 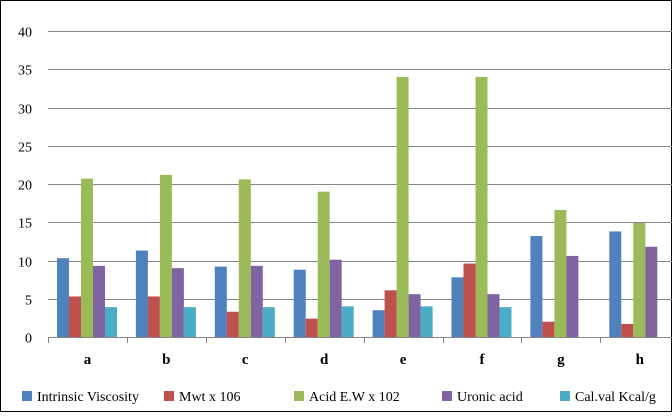 What do you see at coordinates (324, 360) in the screenshot?
I see `x-tick-label-d: d` at bounding box center [324, 360].